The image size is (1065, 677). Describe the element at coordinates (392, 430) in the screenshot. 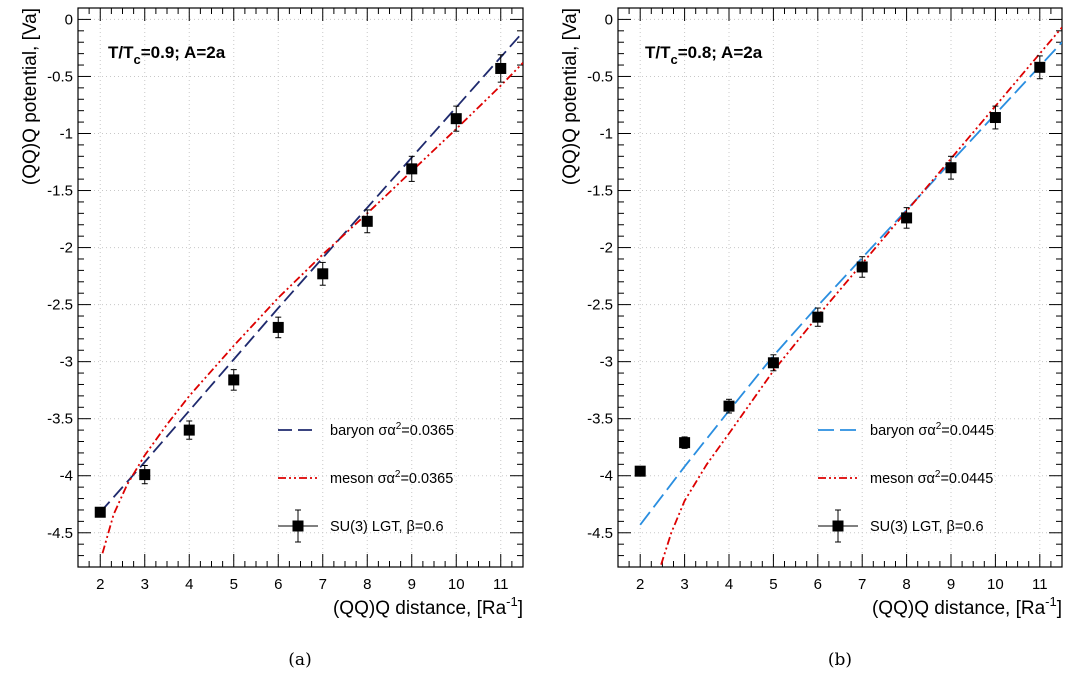

I see `legend-label: baryon σα2=0.0365` at that location.